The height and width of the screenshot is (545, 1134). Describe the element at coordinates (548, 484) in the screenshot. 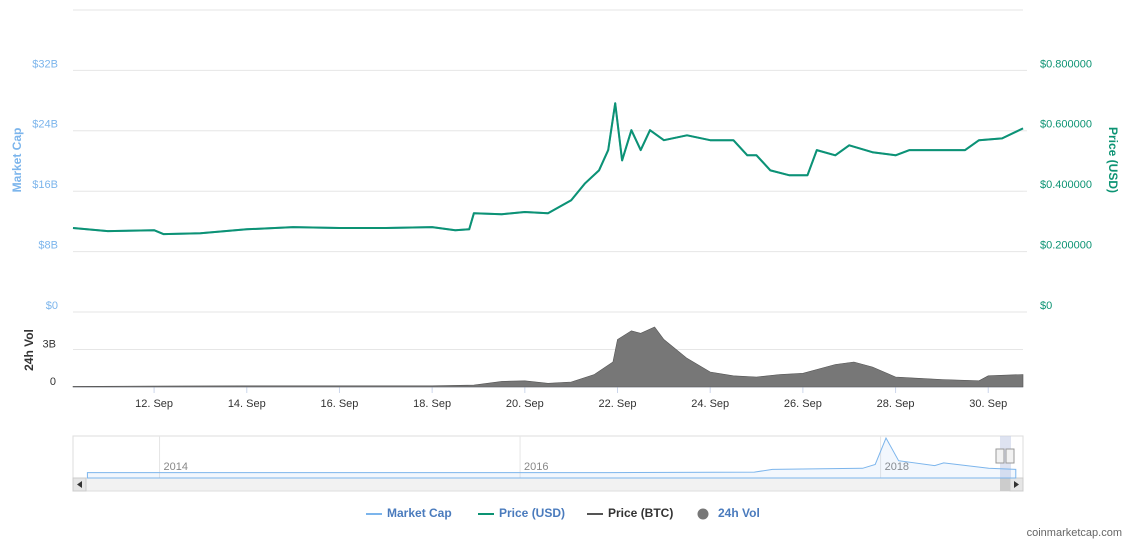

I see `scrollbar` at that location.